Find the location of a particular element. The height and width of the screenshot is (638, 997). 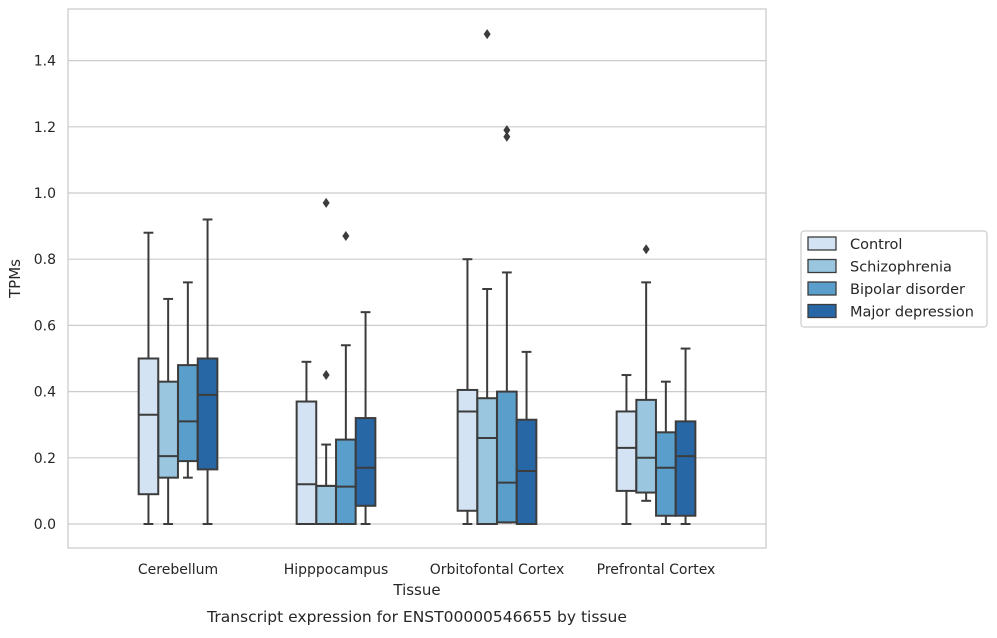

legend-item-major-depression: Major depression is located at coordinates (890, 312).